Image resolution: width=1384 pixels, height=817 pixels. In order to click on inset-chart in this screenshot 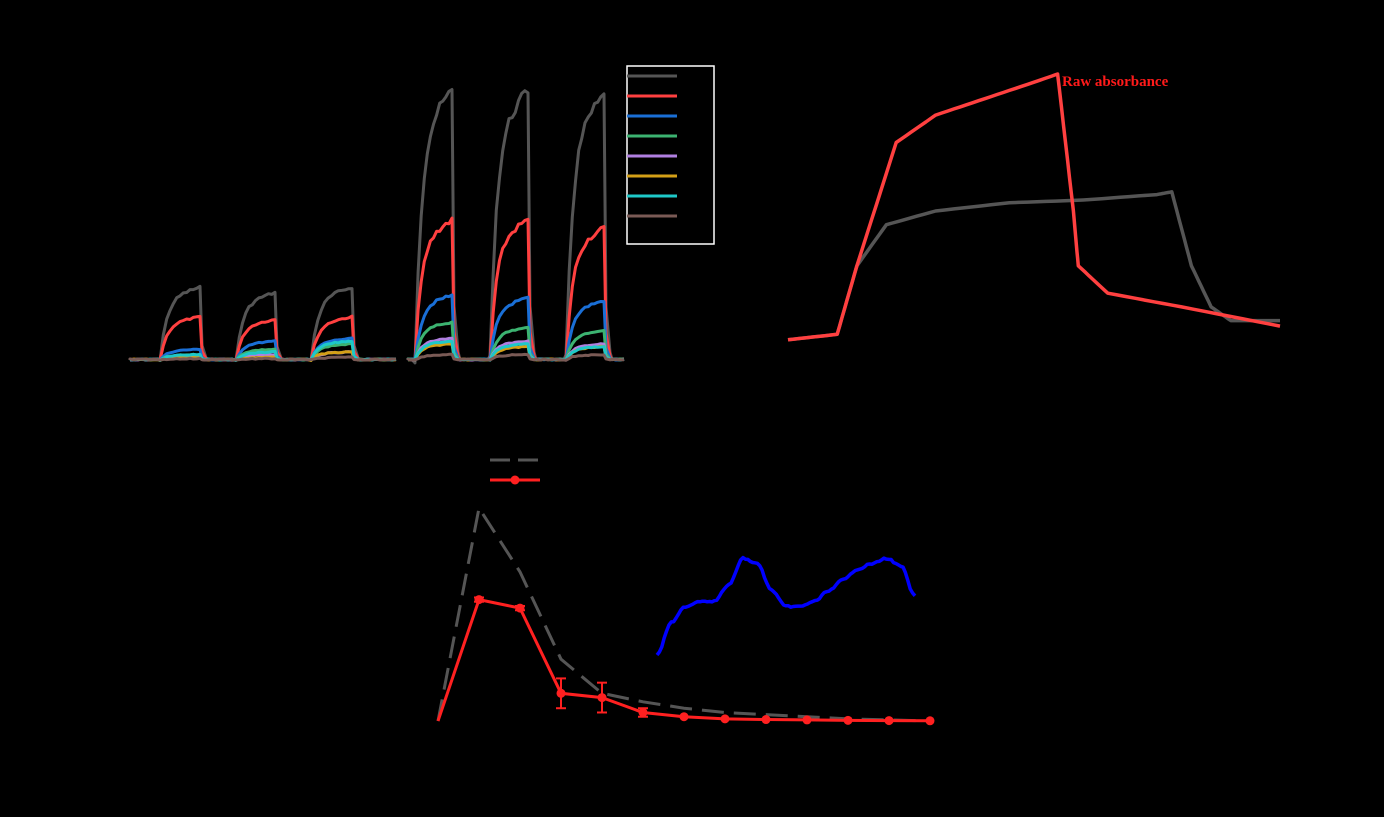, I will do `click(786, 606)`.